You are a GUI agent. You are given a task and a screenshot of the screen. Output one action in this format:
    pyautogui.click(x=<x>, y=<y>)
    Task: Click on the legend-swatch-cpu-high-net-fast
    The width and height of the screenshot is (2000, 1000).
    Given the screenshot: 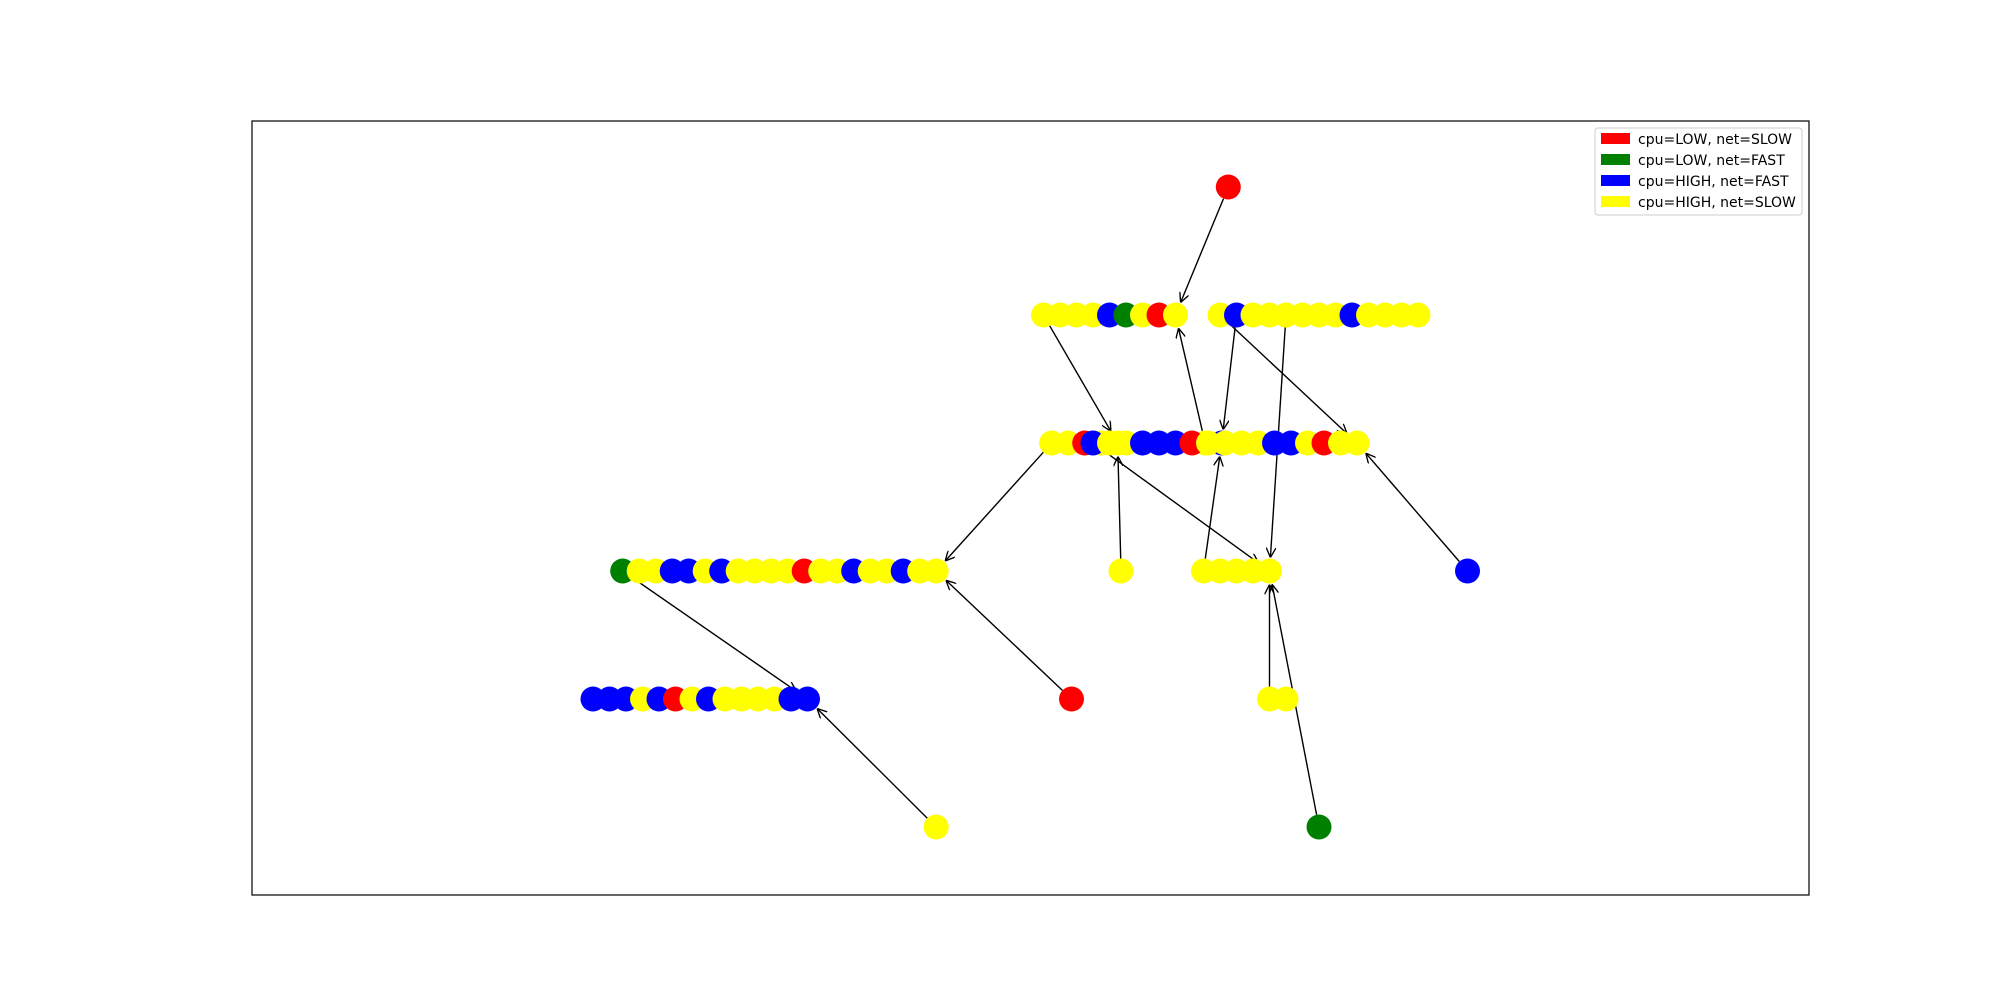 What is the action you would take?
    pyautogui.click(x=1615, y=180)
    